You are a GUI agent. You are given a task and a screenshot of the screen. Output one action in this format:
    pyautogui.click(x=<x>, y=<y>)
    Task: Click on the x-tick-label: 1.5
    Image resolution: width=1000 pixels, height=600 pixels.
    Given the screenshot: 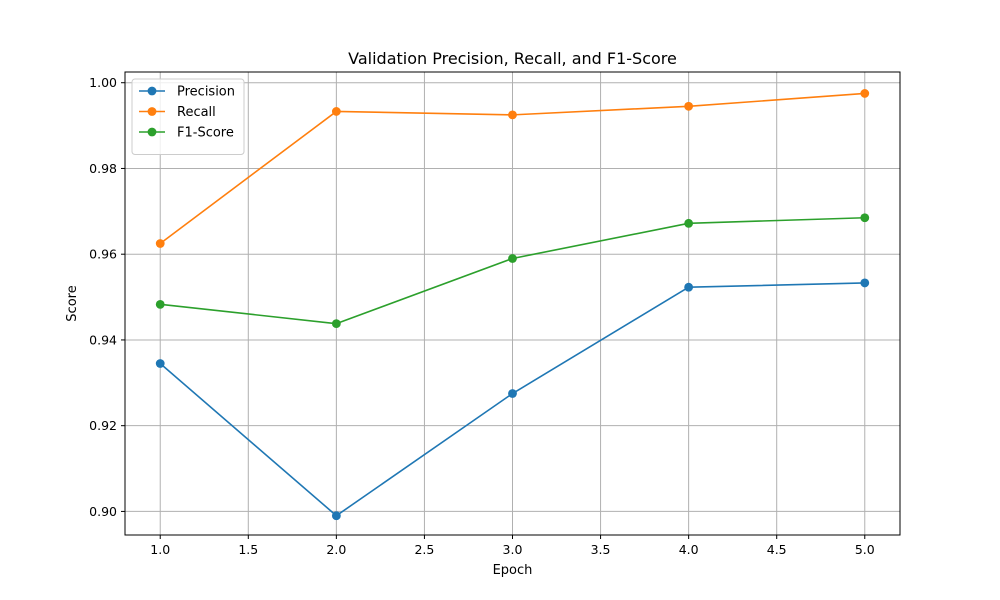 What is the action you would take?
    pyautogui.click(x=248, y=549)
    